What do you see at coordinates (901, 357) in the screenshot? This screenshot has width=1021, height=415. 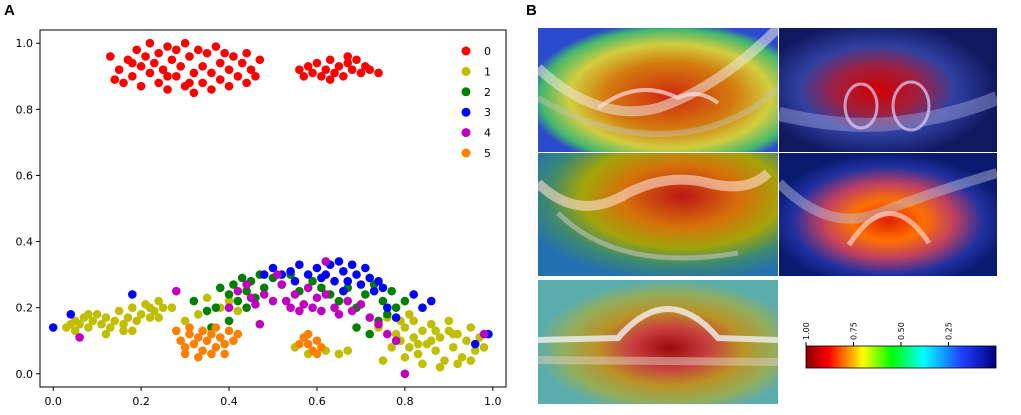 I see `colorbar-gradient` at bounding box center [901, 357].